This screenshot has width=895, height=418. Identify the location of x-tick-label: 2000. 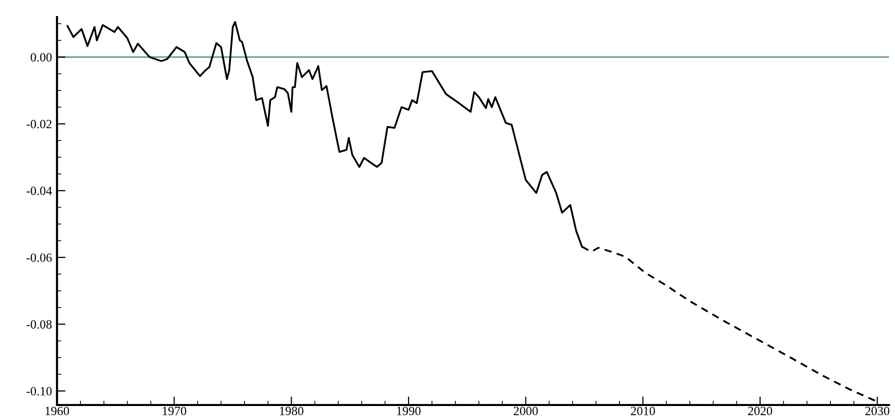
(526, 411).